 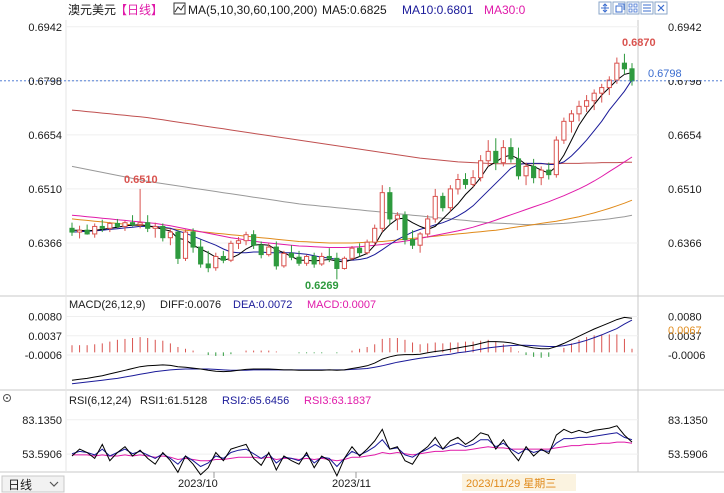 What do you see at coordinates (351, 484) in the screenshot?
I see `date-label-nov: 2023/11` at bounding box center [351, 484].